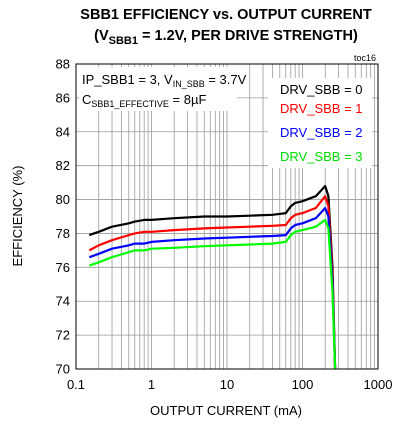 The width and height of the screenshot is (395, 429). Describe the element at coordinates (86, 99) in the screenshot. I see `annotation-line2-a: C` at that location.